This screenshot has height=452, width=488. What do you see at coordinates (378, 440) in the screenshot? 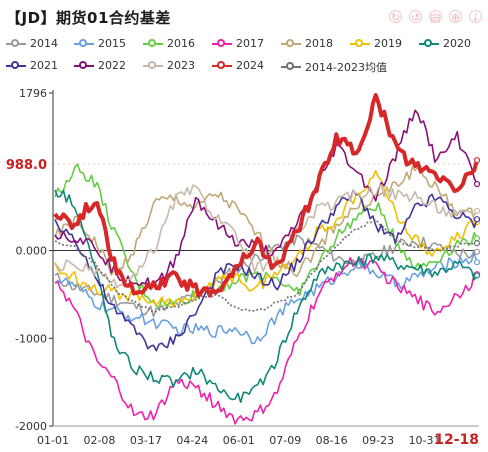
I see `x-tick-label: 09-23` at bounding box center [378, 440].